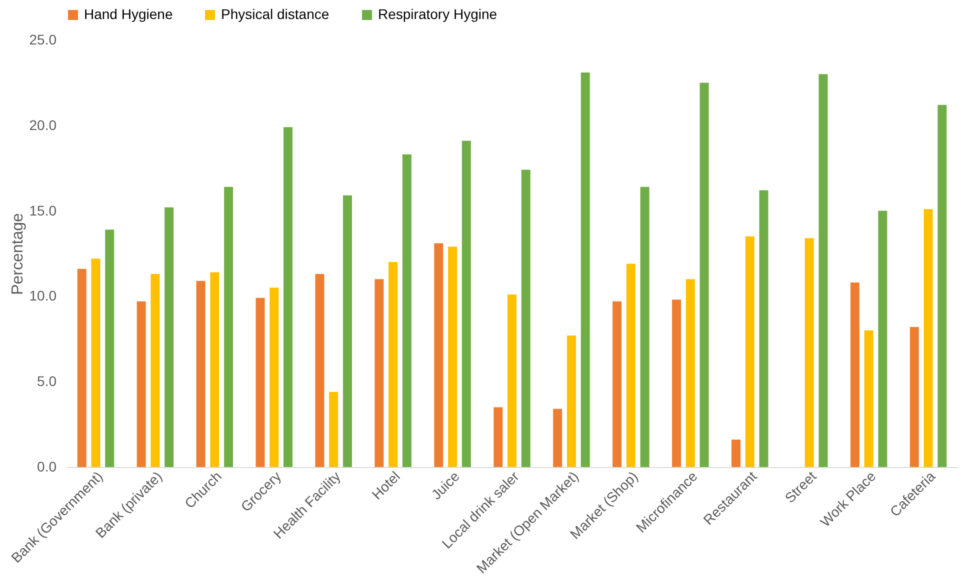 This screenshot has height=584, width=966. Describe the element at coordinates (47, 466) in the screenshot. I see `y-tick-label: 0.0` at that location.